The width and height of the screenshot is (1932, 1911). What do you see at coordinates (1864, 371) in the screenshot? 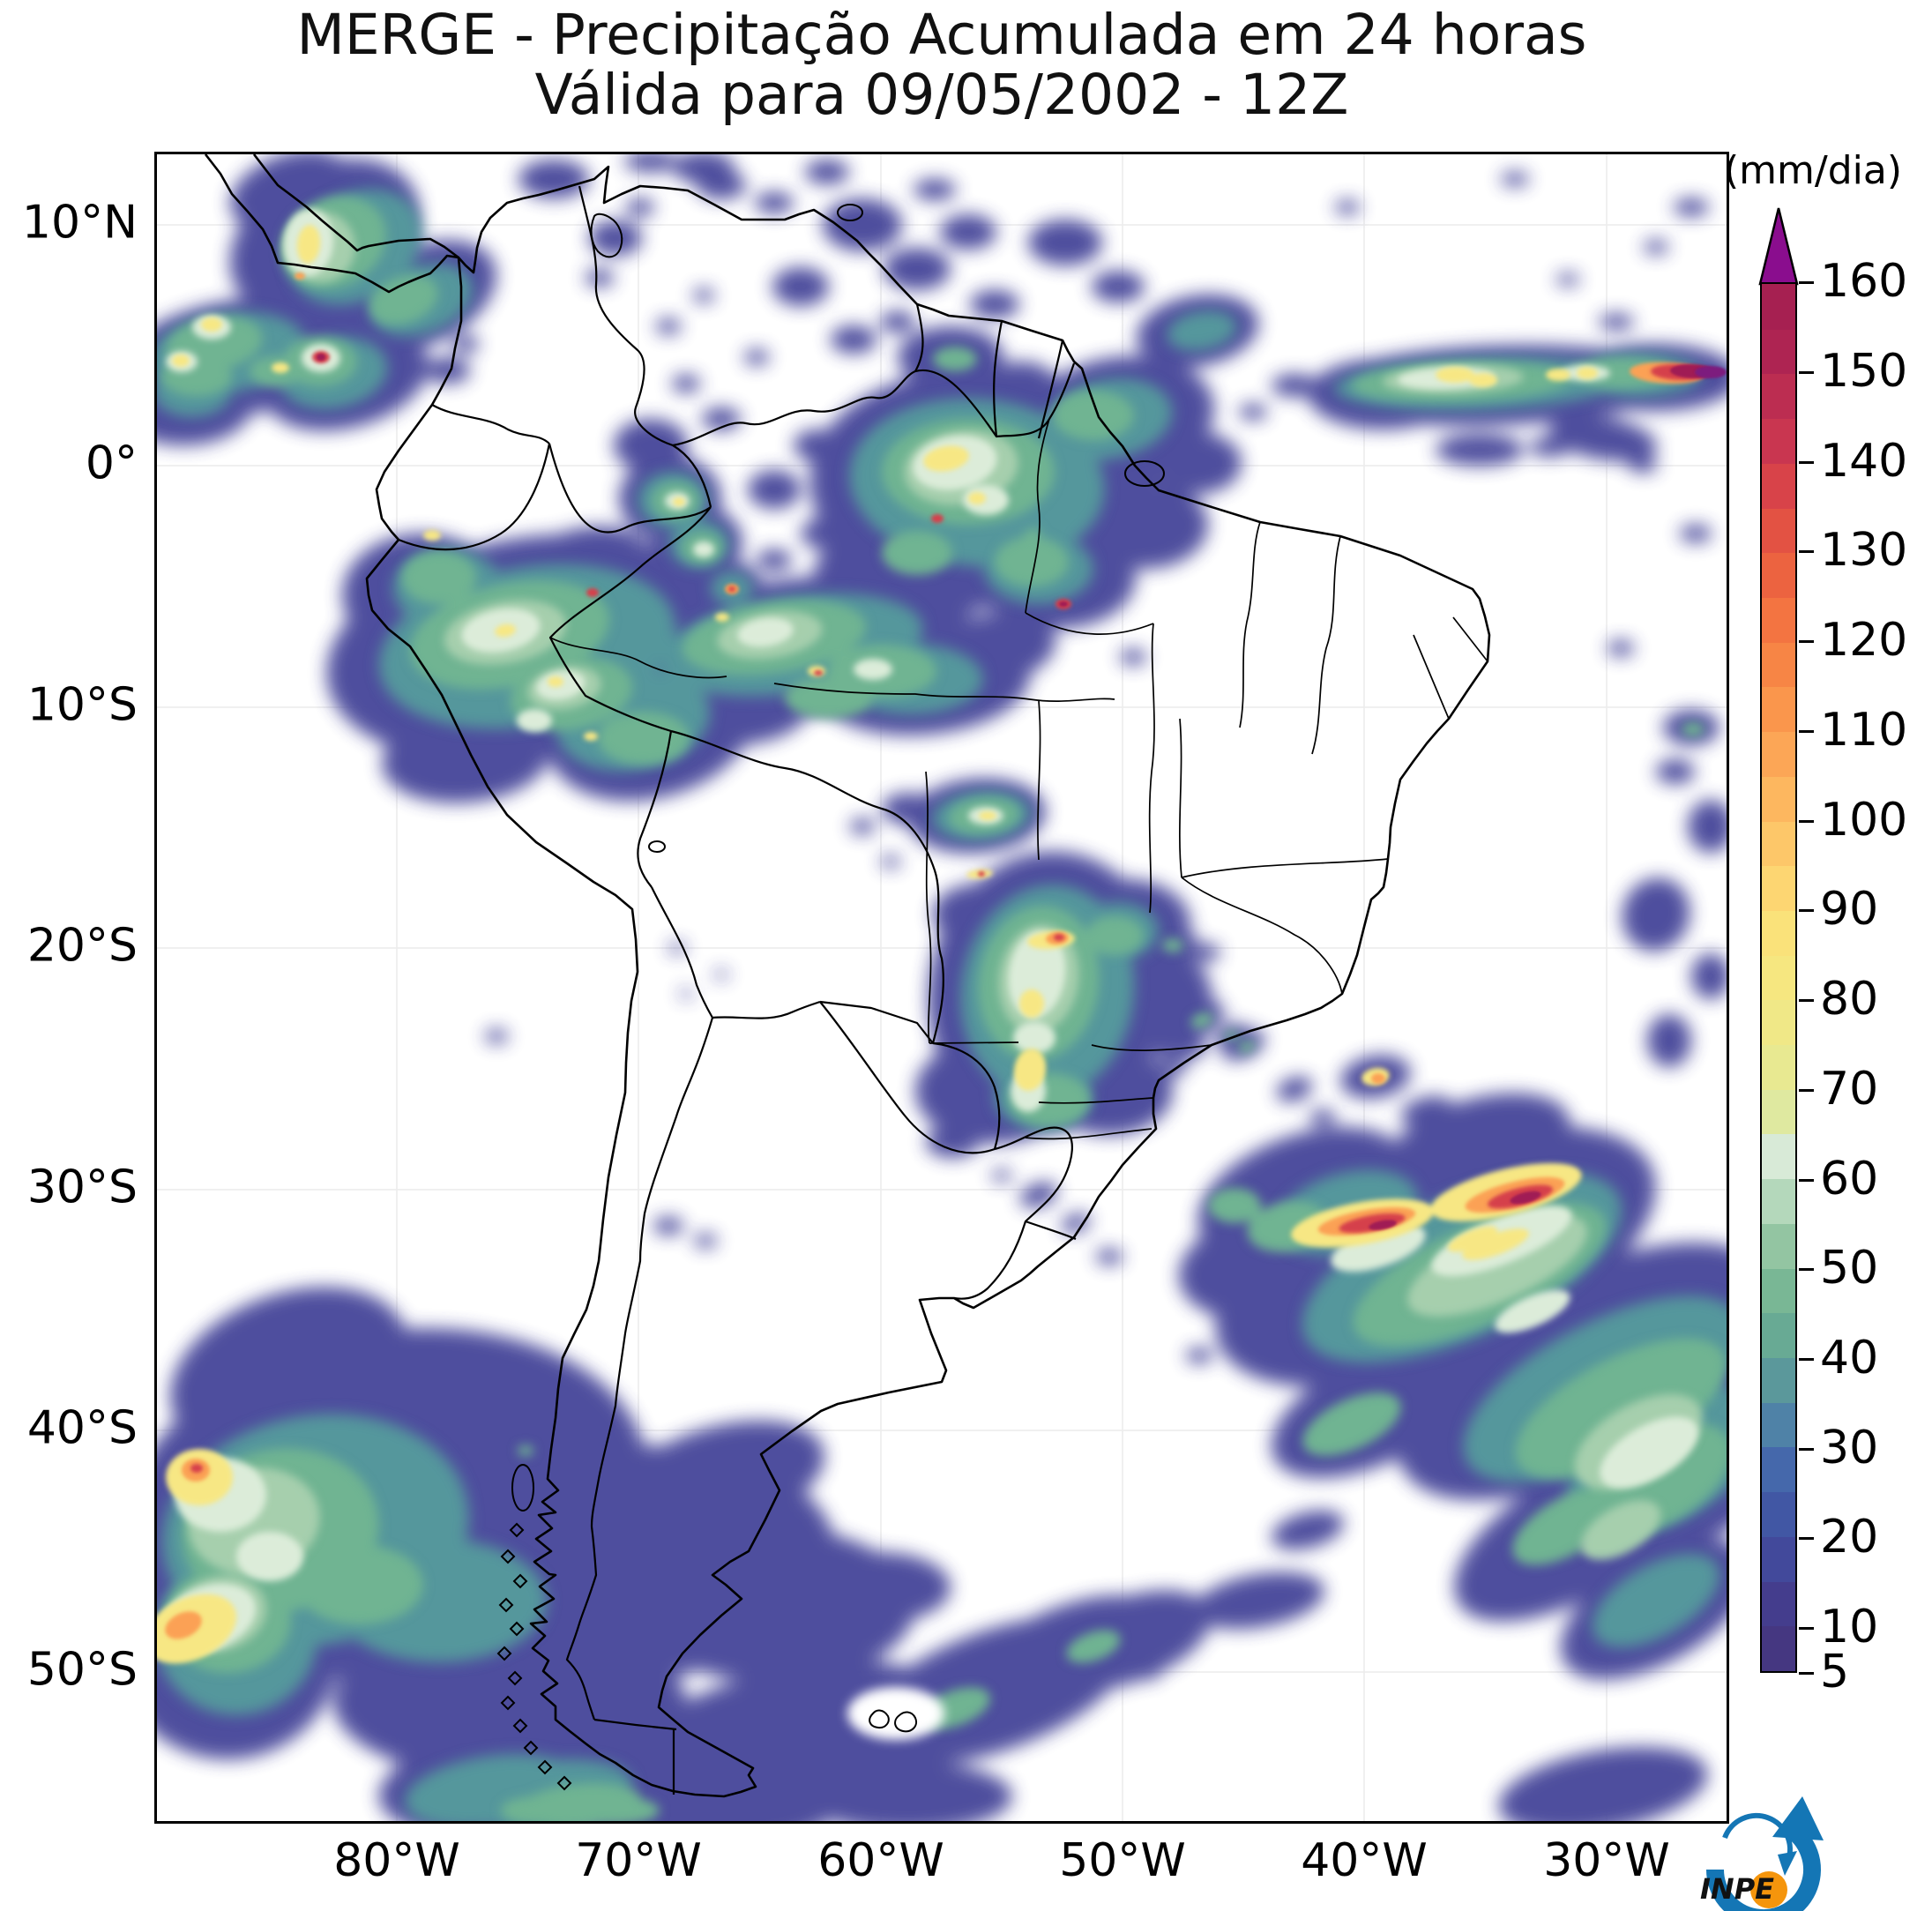
I see `colorbar-tick-label: 150` at bounding box center [1864, 371].